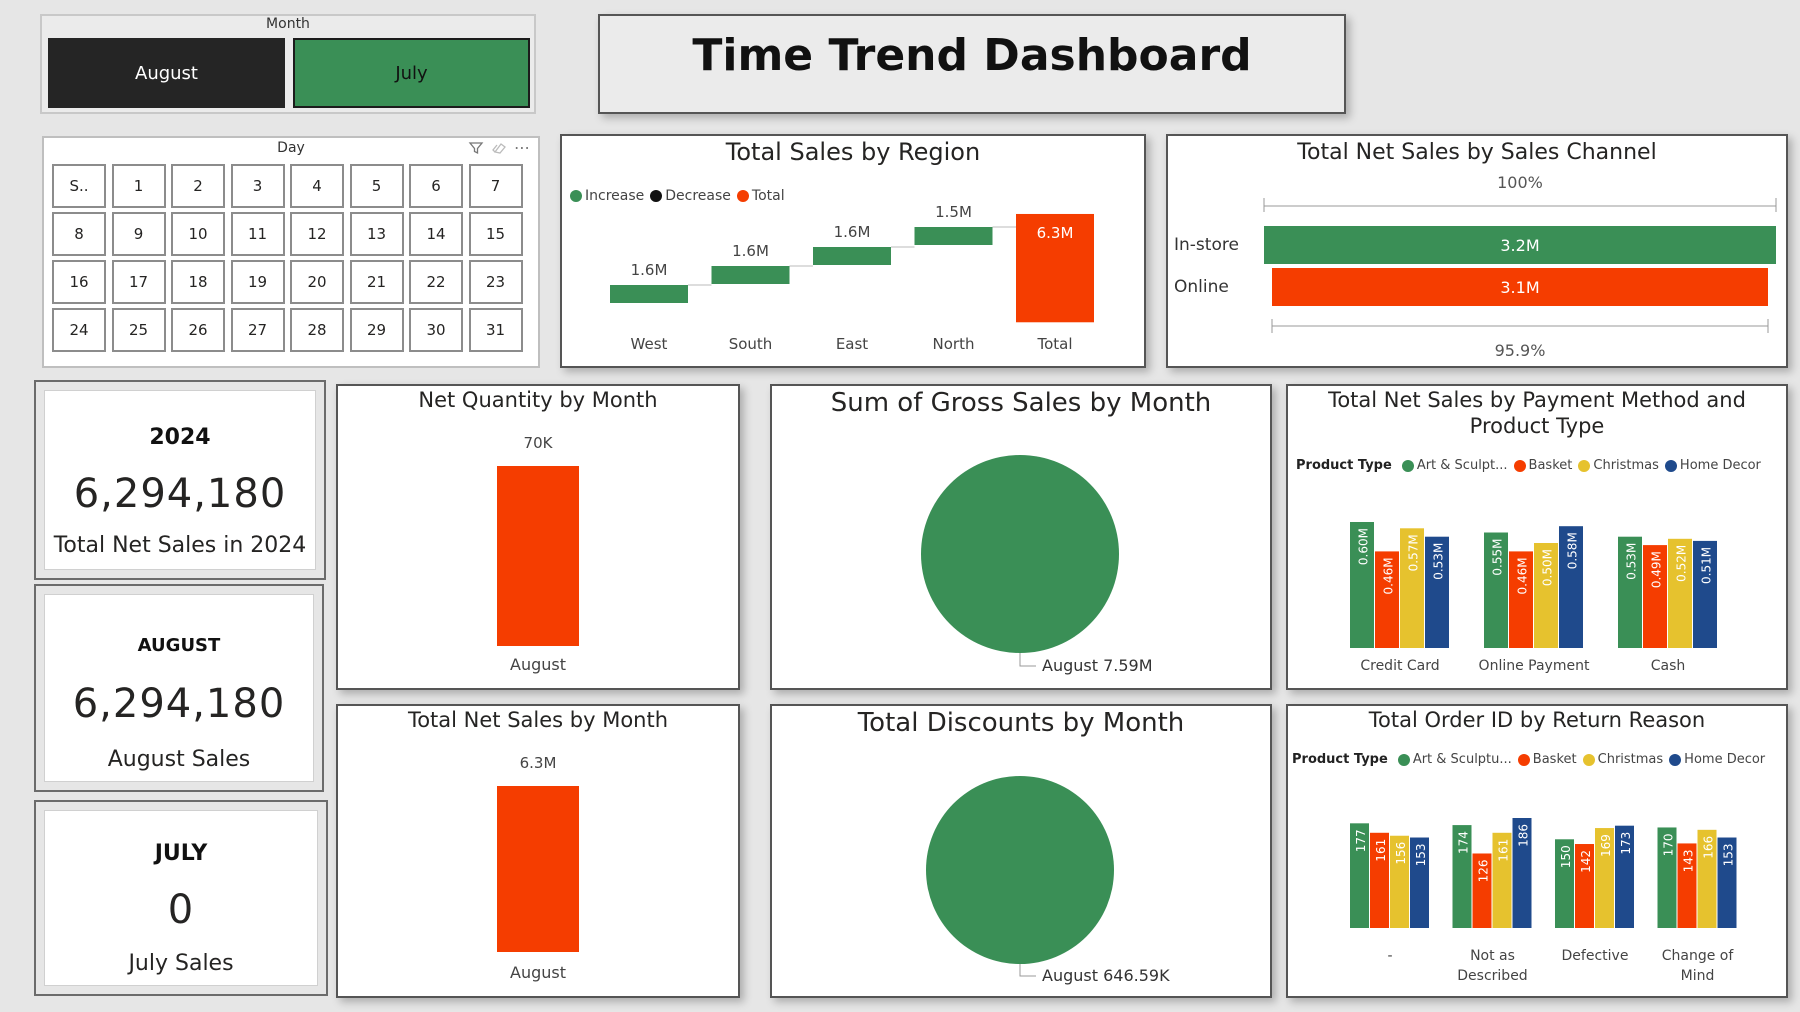 The height and width of the screenshot is (1012, 1800). What do you see at coordinates (1566, 856) in the screenshot?
I see `data-label: 150` at bounding box center [1566, 856].